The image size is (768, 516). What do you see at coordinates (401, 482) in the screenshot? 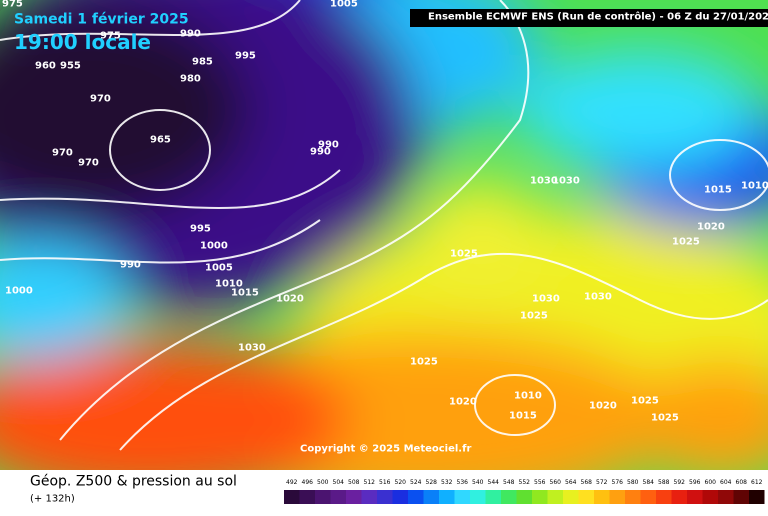
I see `legend-label: 520` at bounding box center [401, 482].